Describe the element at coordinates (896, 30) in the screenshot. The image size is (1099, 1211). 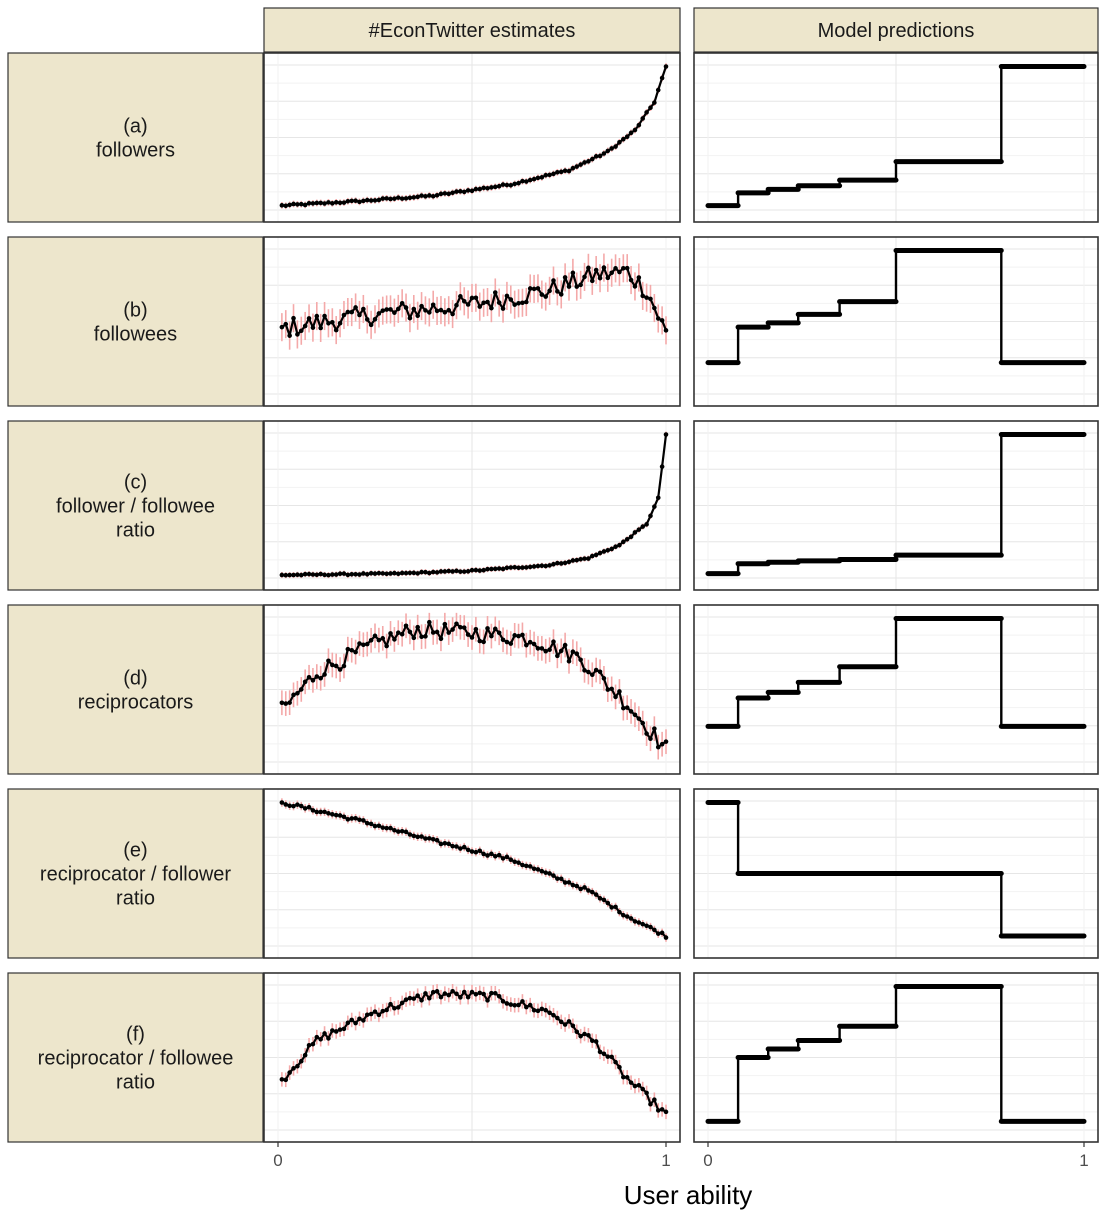
I see `column-strip-bg` at that location.